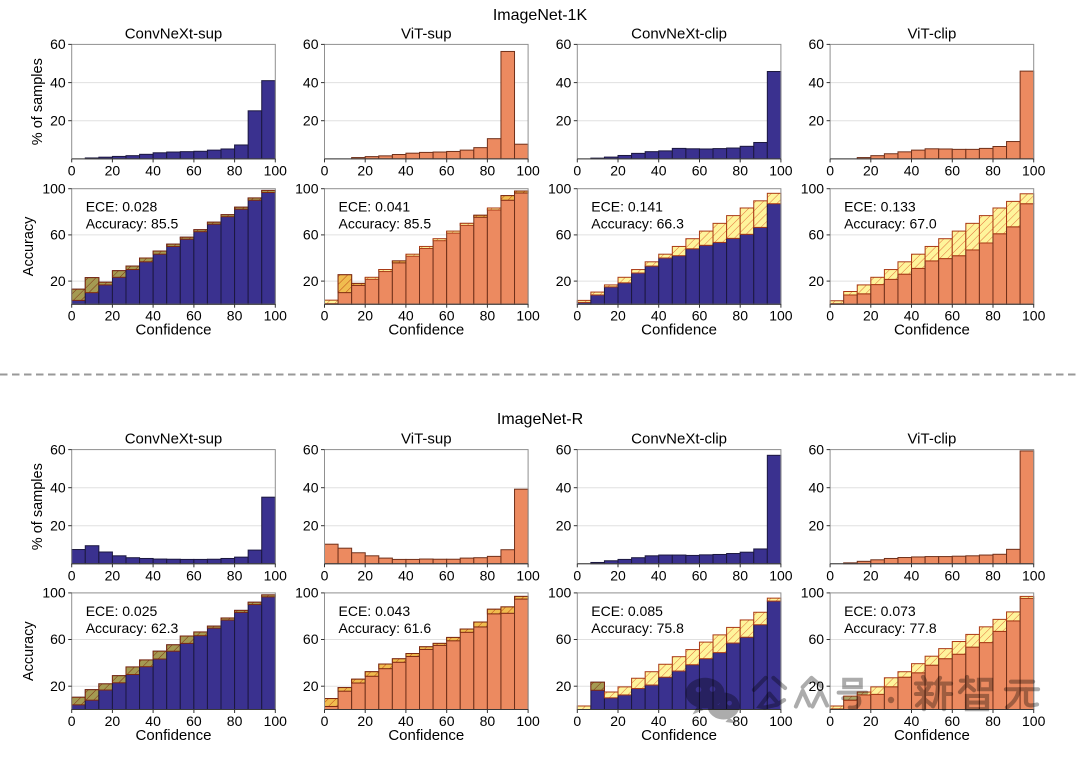  Describe the element at coordinates (880, 207) in the screenshot. I see `svg-text: ECE: 0.133` at that location.